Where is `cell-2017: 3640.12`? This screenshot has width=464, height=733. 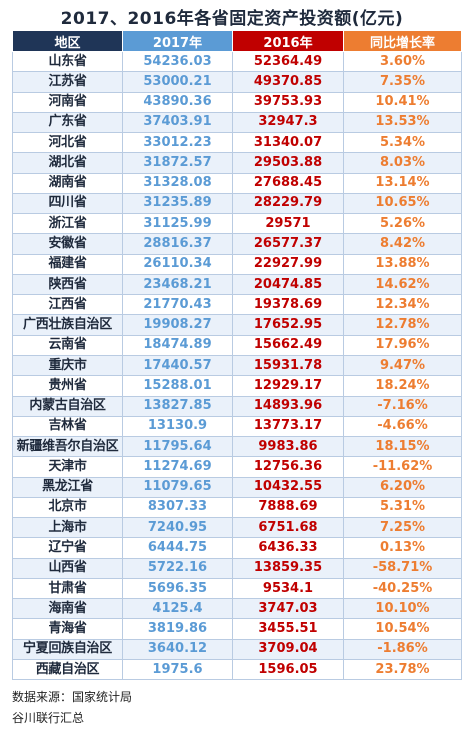 cell-2017: 3640.12 is located at coordinates (177, 649).